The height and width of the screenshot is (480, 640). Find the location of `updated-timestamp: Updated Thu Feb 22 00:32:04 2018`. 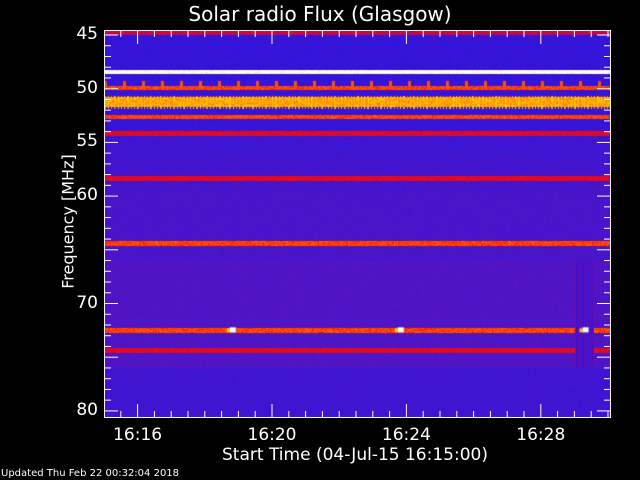

updated-timestamp: Updated Thu Feb 22 00:32:04 2018 is located at coordinates (90, 473).